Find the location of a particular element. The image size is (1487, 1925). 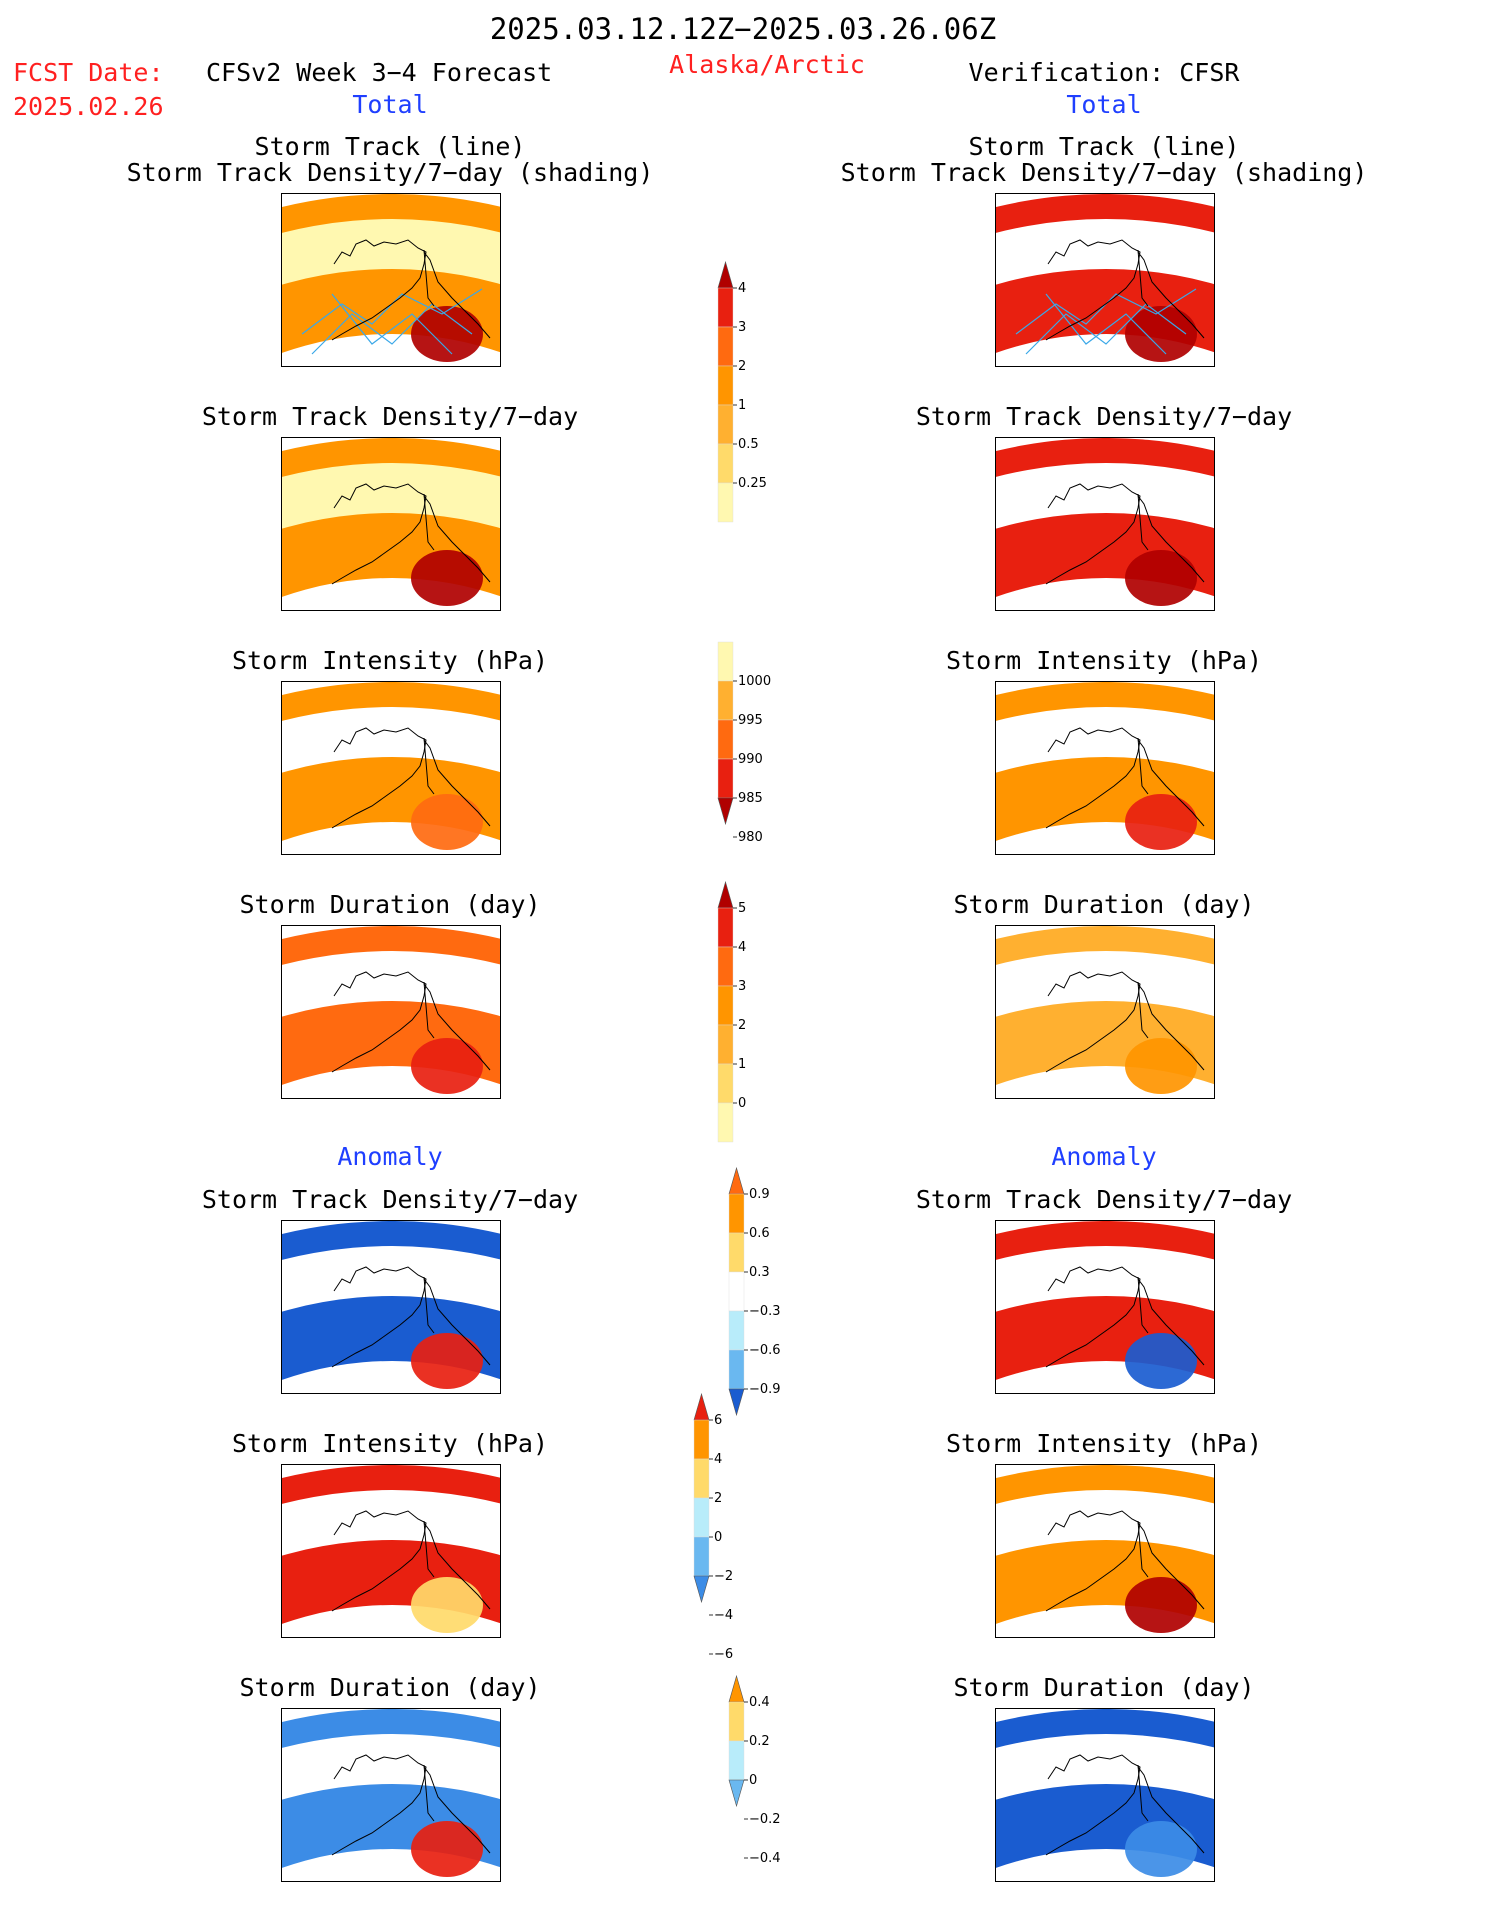

title-duration-left: Storm Duration (day) is located at coordinates (390, 904).